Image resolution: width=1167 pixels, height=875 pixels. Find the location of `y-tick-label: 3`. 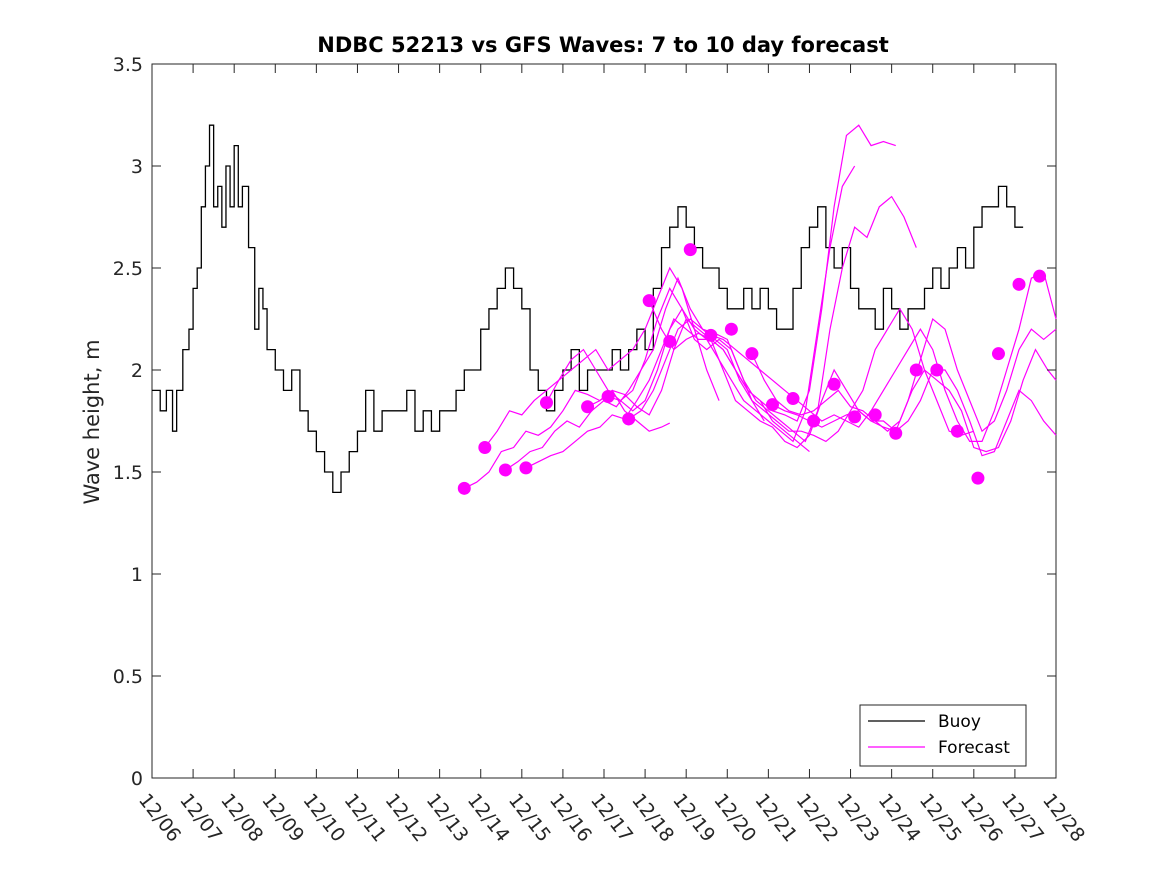

y-tick-label: 3 is located at coordinates (137, 167).